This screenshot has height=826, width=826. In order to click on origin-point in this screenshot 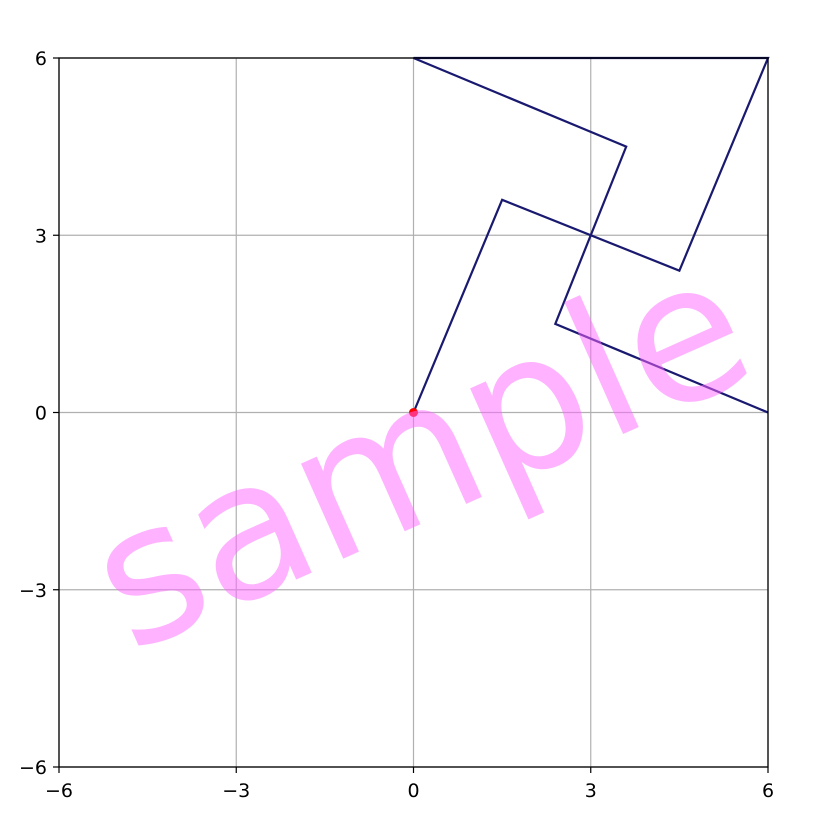, I will do `click(413, 412)`.